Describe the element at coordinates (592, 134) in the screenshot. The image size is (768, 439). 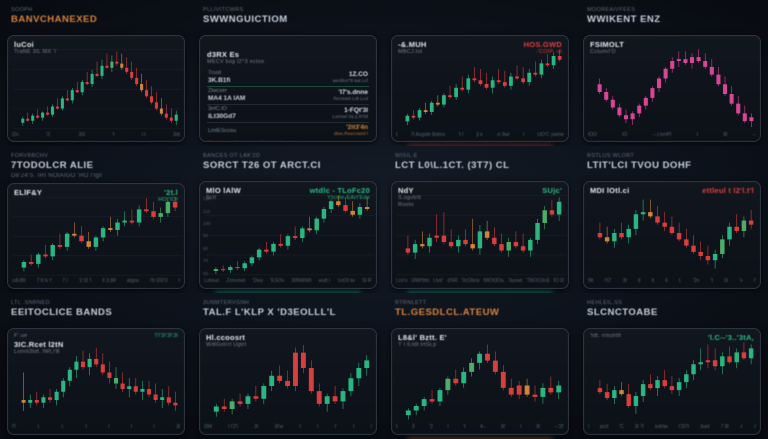
I see `x-tick: lOO` at that location.